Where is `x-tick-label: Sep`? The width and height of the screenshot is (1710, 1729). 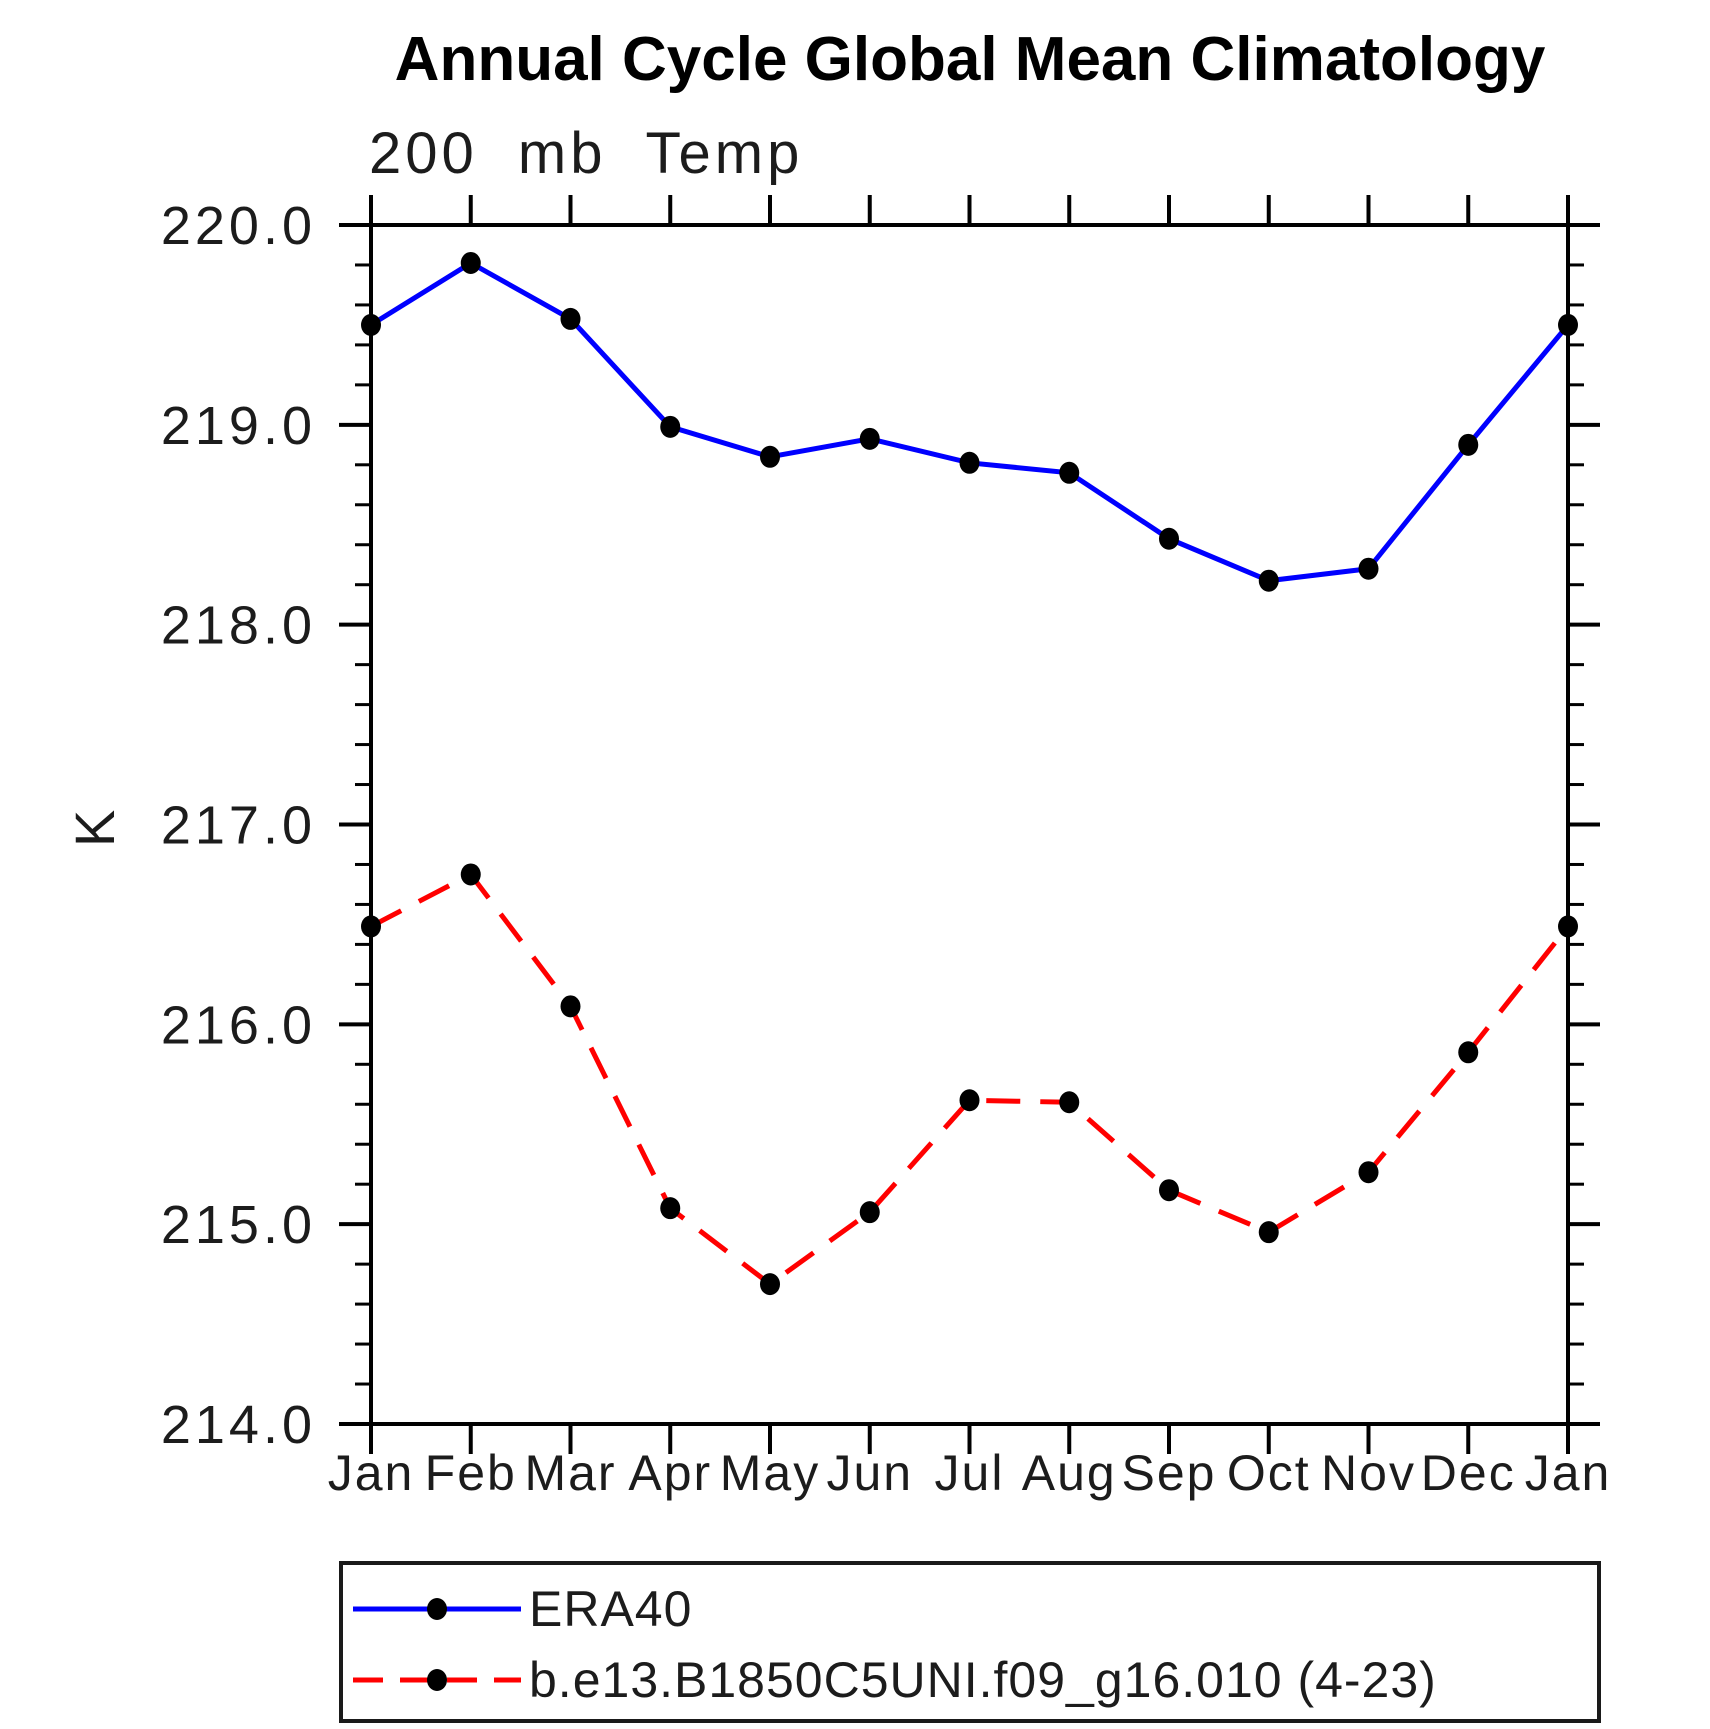 x-tick-label: Sep is located at coordinates (1169, 1473).